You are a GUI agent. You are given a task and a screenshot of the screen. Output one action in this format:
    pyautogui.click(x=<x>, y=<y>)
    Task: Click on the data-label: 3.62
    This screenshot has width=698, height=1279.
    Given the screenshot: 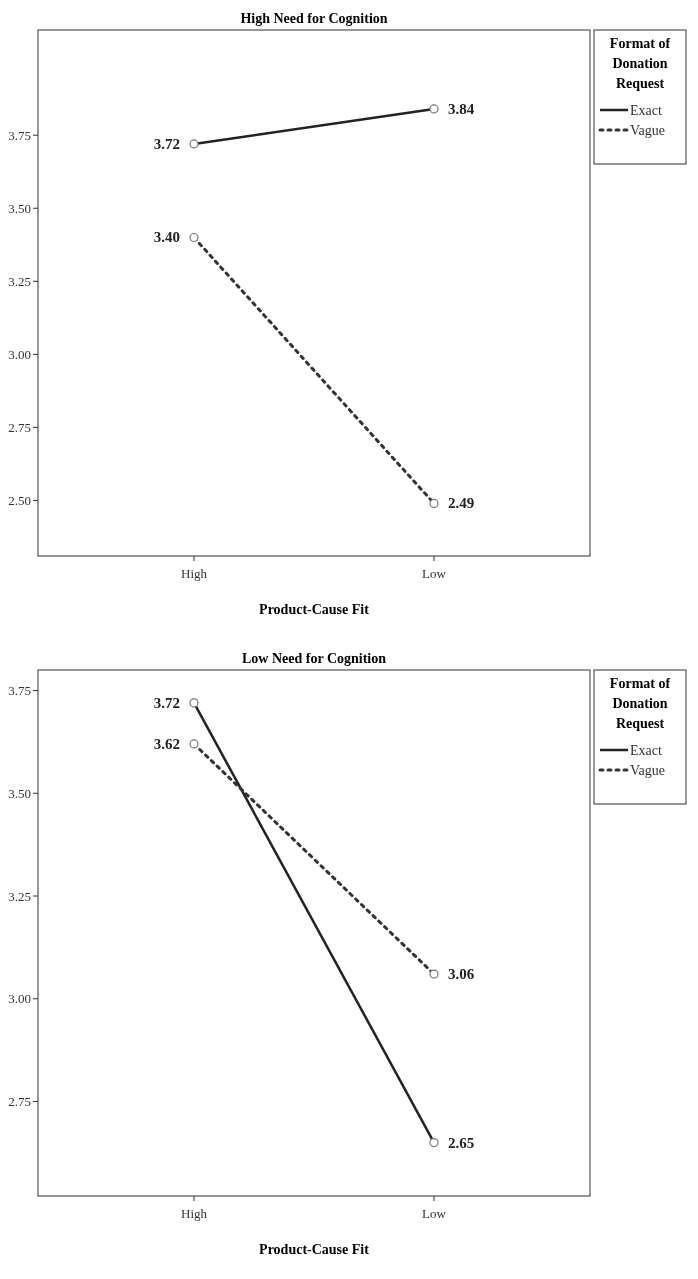 What is the action you would take?
    pyautogui.click(x=166, y=743)
    